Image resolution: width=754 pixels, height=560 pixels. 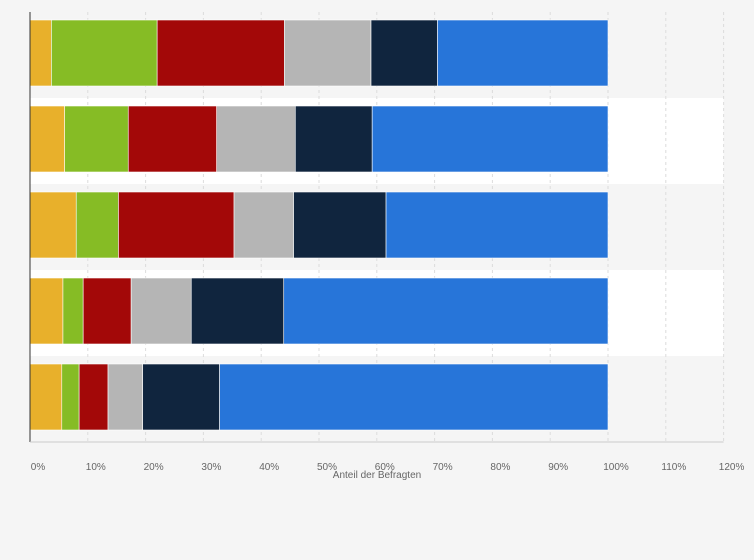 I want to click on x-tick-label: 90%, so click(x=558, y=467).